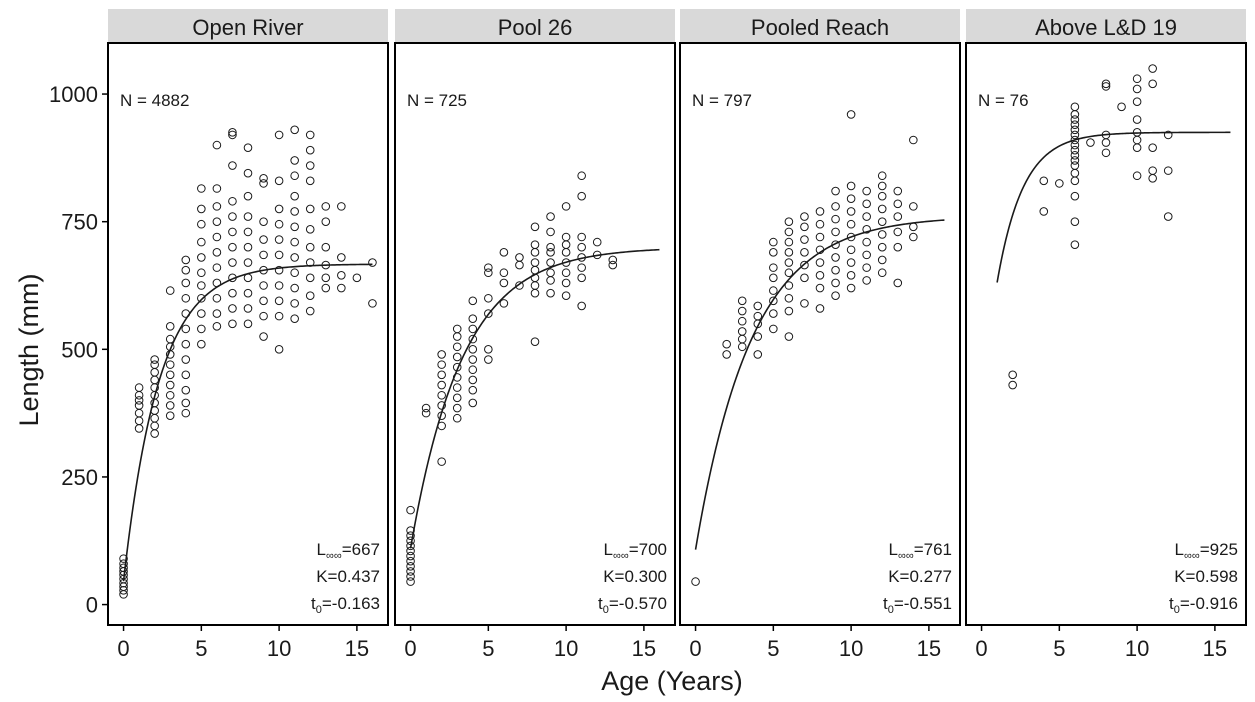  I want to click on y-tick-label: 1000, so click(73, 94).